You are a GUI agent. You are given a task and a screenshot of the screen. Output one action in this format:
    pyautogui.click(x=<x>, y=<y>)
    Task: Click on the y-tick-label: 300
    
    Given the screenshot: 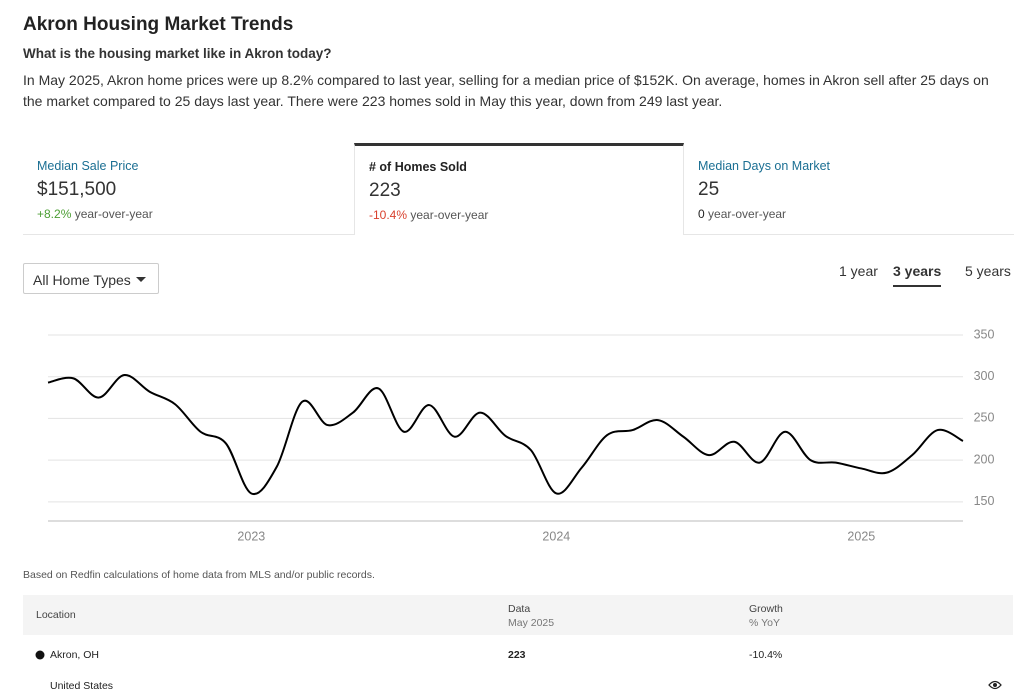 What is the action you would take?
    pyautogui.click(x=984, y=376)
    